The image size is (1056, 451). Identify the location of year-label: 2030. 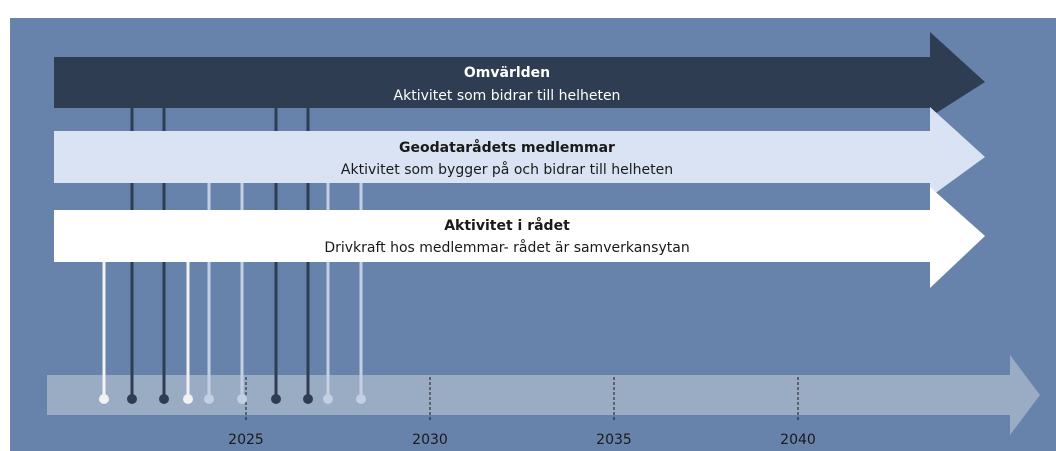
(430, 440).